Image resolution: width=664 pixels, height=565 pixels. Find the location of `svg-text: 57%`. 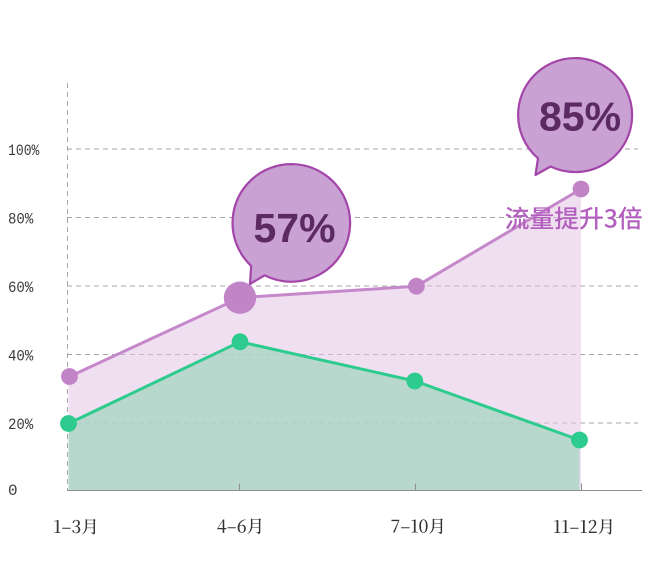

svg-text: 57% is located at coordinates (294, 228).